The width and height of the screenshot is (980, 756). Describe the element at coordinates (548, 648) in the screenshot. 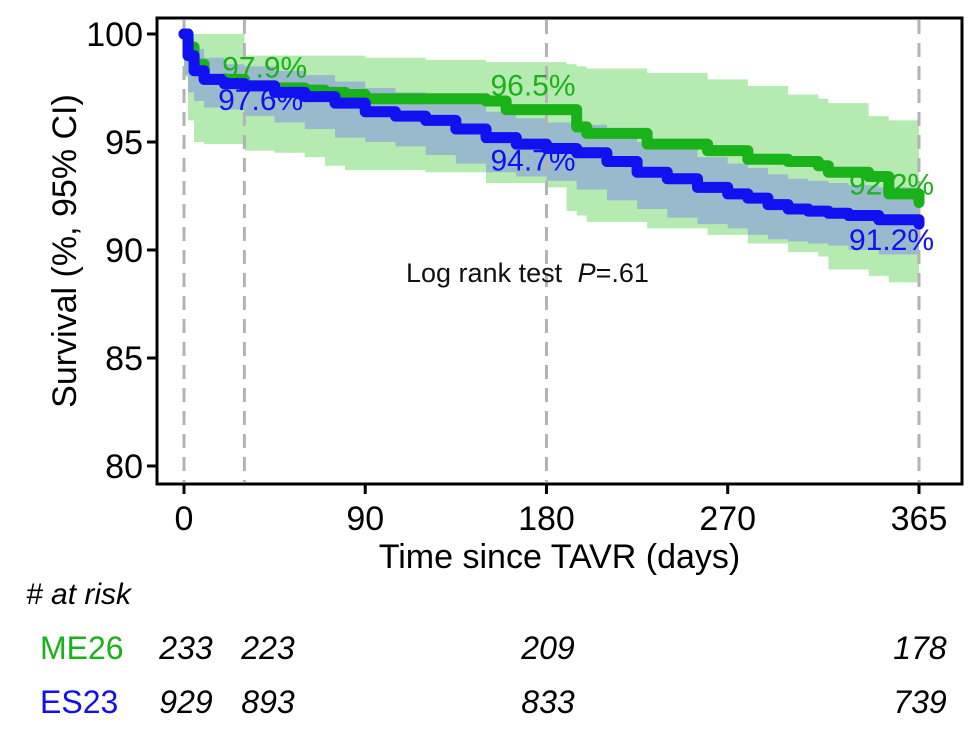

I see `risk-cell-day-180: 209` at that location.